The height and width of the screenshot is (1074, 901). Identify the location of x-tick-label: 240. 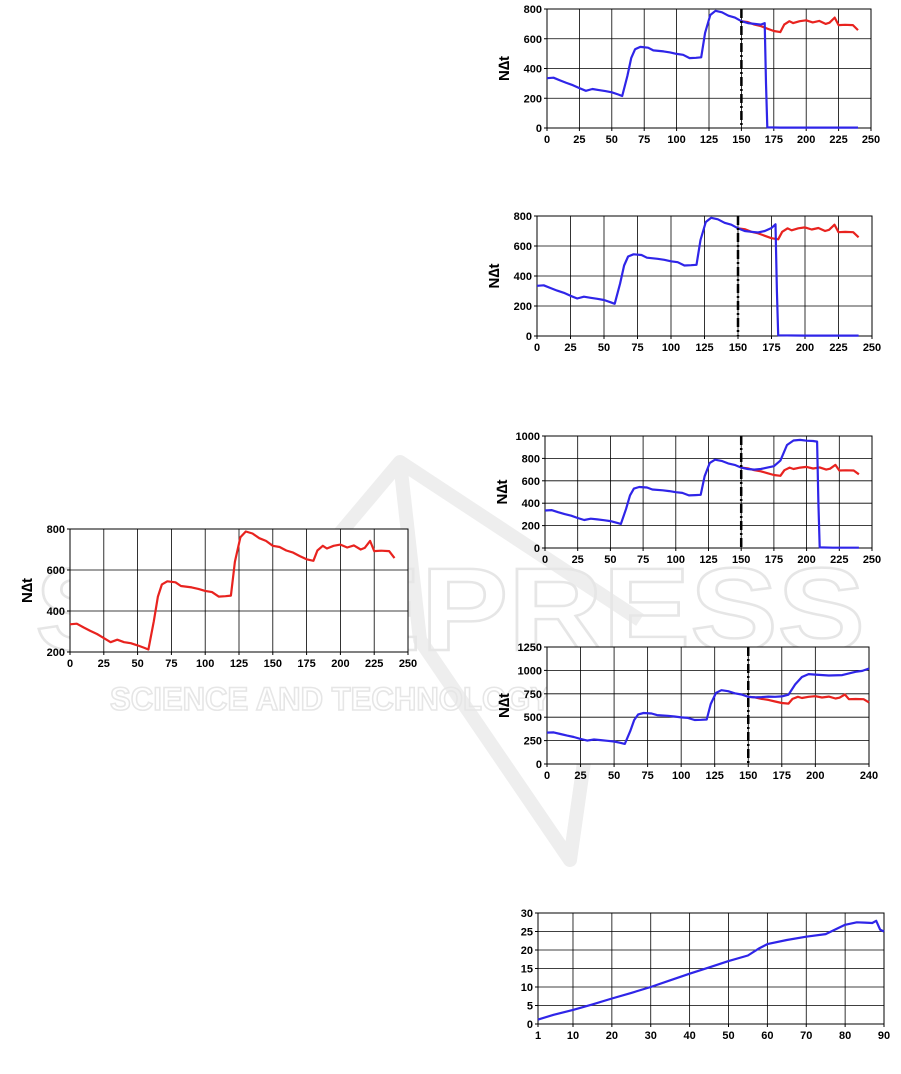
(869, 776).